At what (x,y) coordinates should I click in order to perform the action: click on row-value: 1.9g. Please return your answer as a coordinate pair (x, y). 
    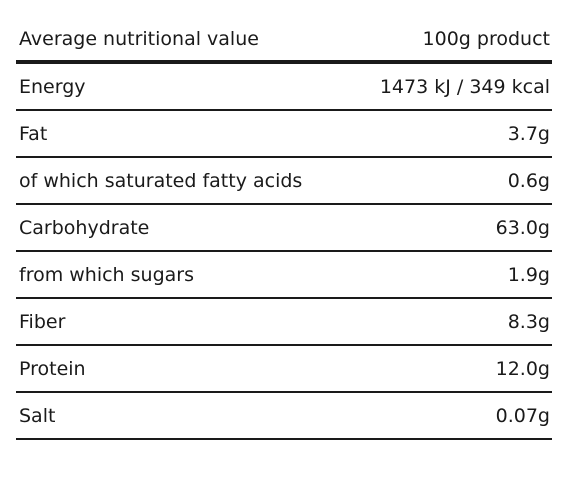
    Looking at the image, I should click on (528, 274).